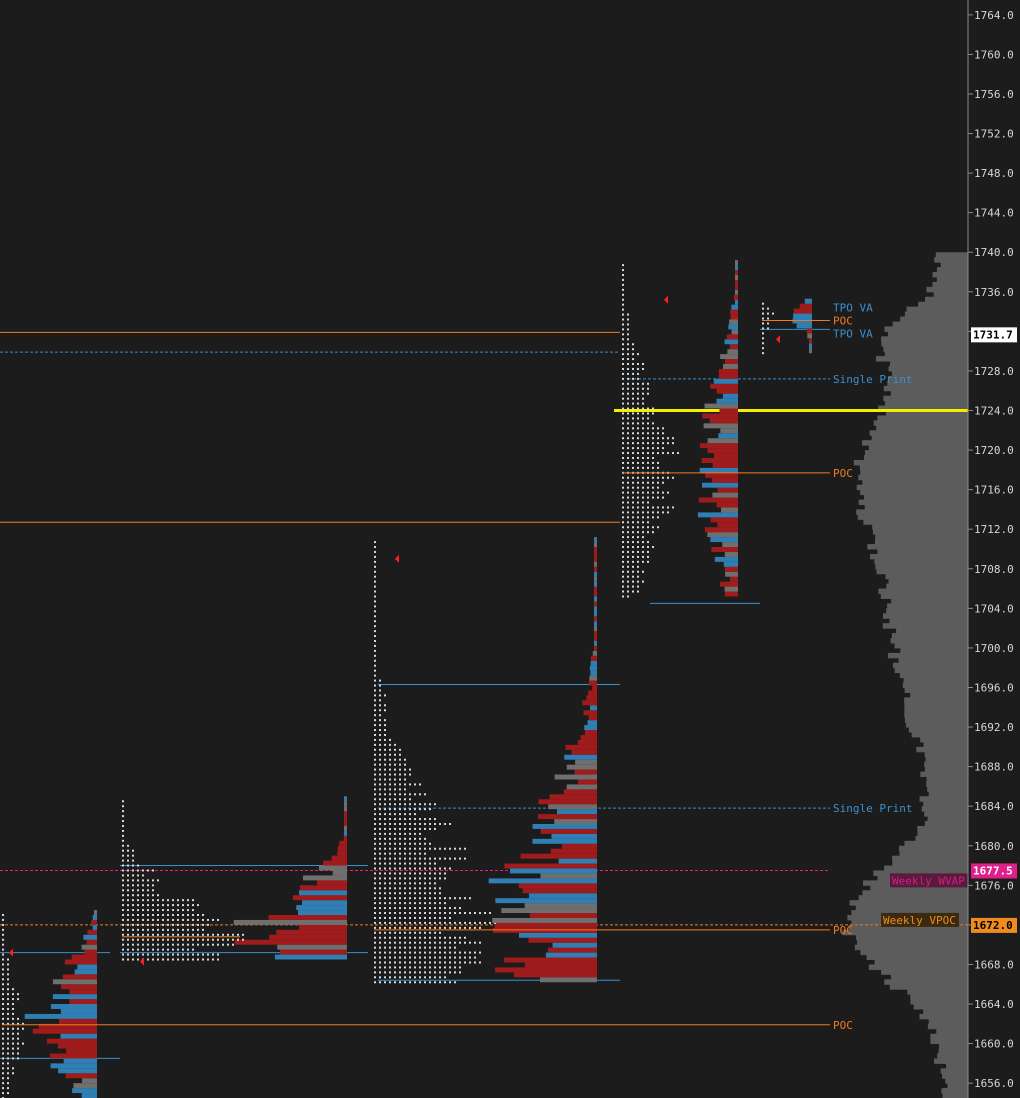  What do you see at coordinates (397, 558) in the screenshot?
I see `open-marker` at bounding box center [397, 558].